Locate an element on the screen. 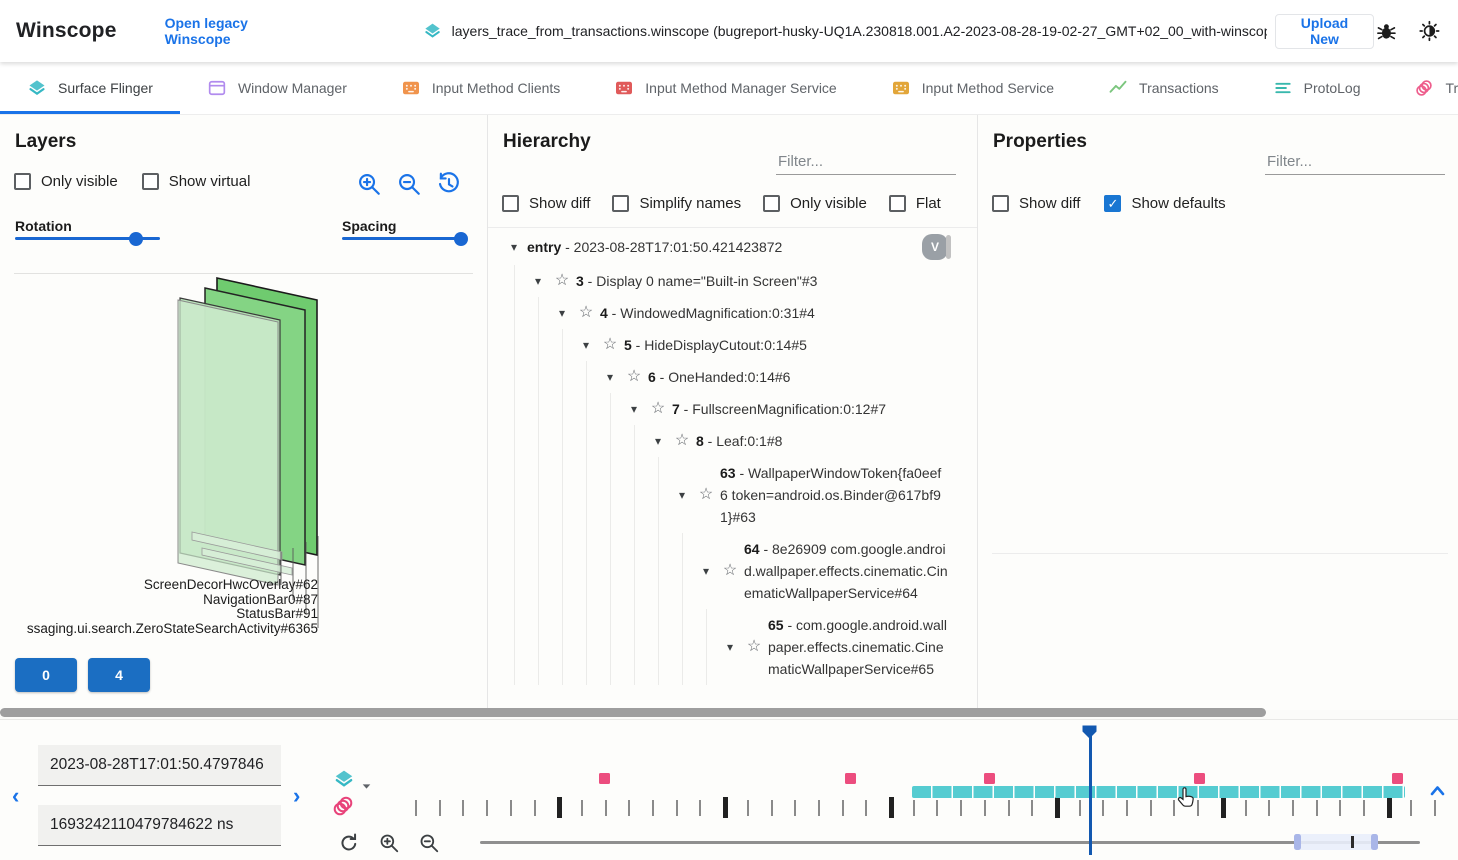 The width and height of the screenshot is (1458, 860). checkbox-flat: Flat is located at coordinates (914, 203).